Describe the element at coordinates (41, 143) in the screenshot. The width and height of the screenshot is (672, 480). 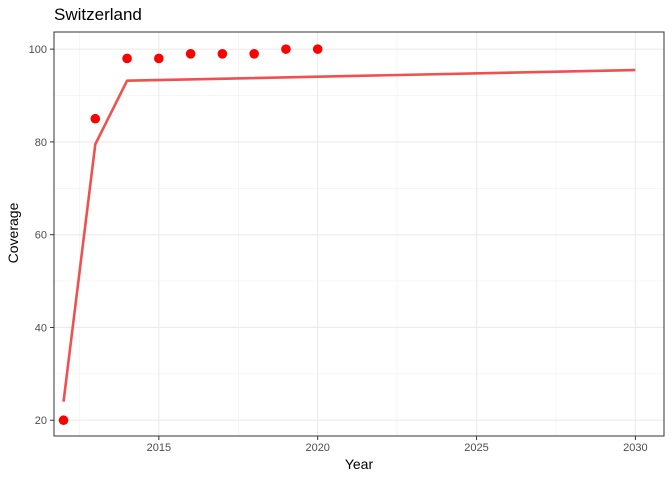
I see `y-tick-label: 80` at that location.